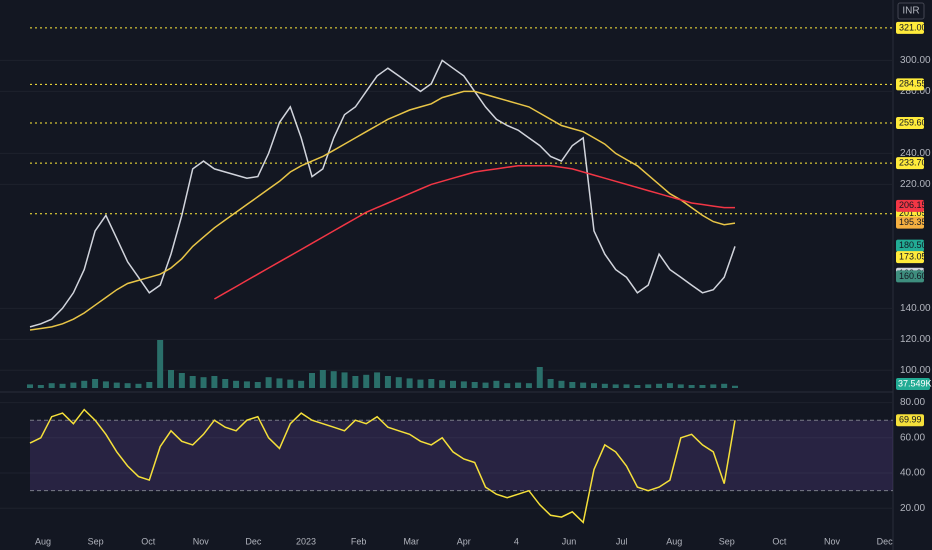 Image resolution: width=932 pixels, height=550 pixels. I want to click on level-label: 284.55, so click(913, 84).